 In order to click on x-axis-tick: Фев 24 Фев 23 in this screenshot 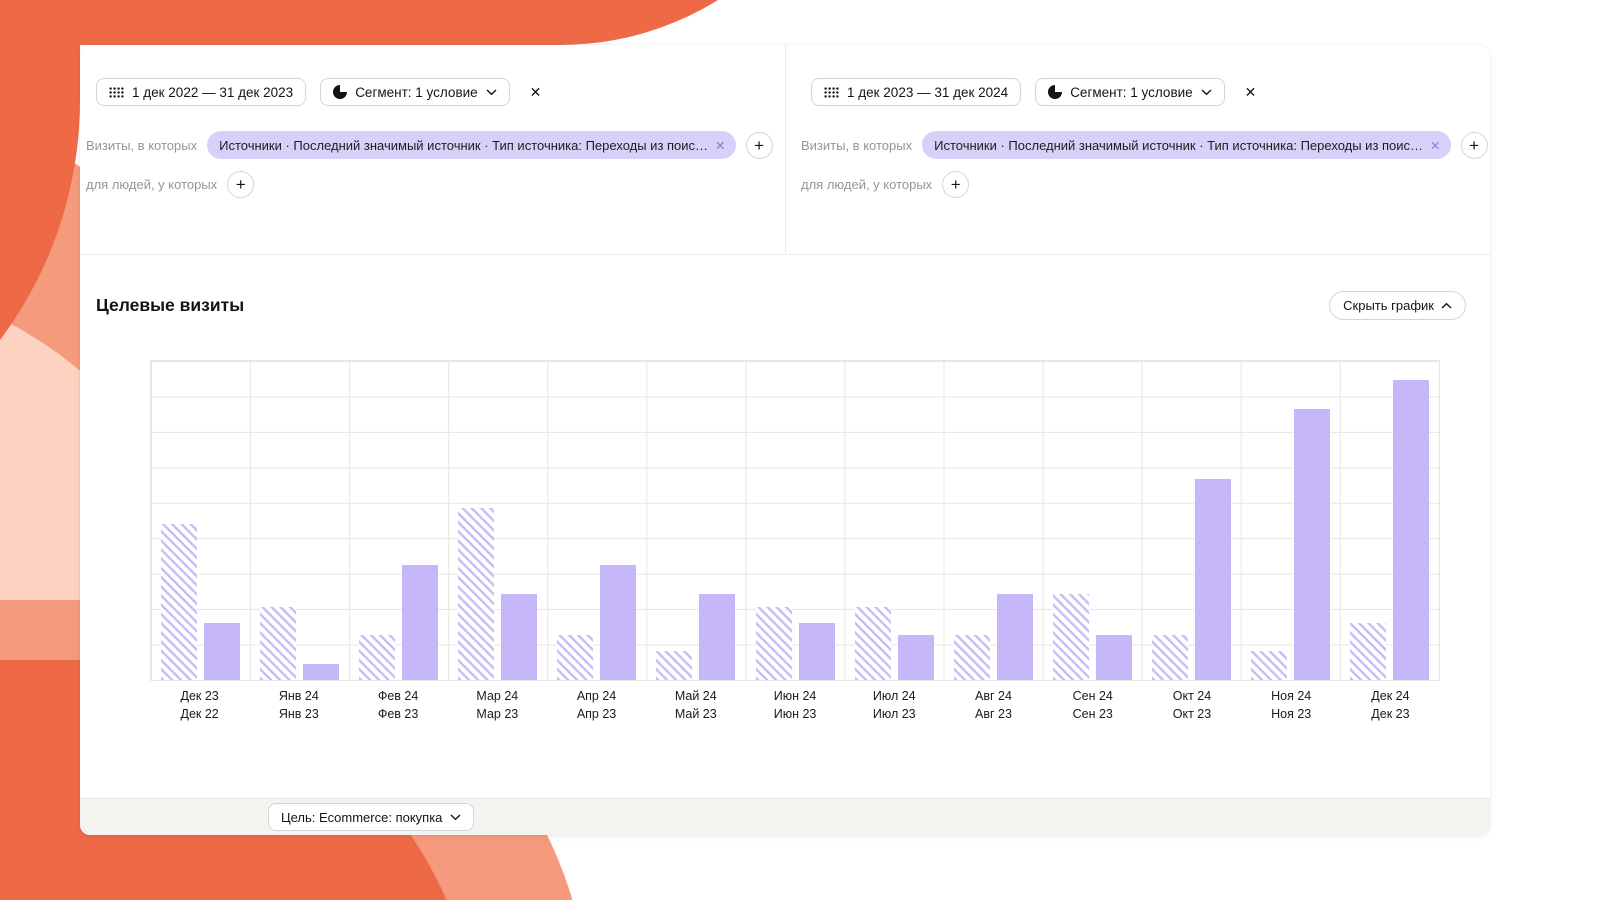, I will do `click(398, 705)`.